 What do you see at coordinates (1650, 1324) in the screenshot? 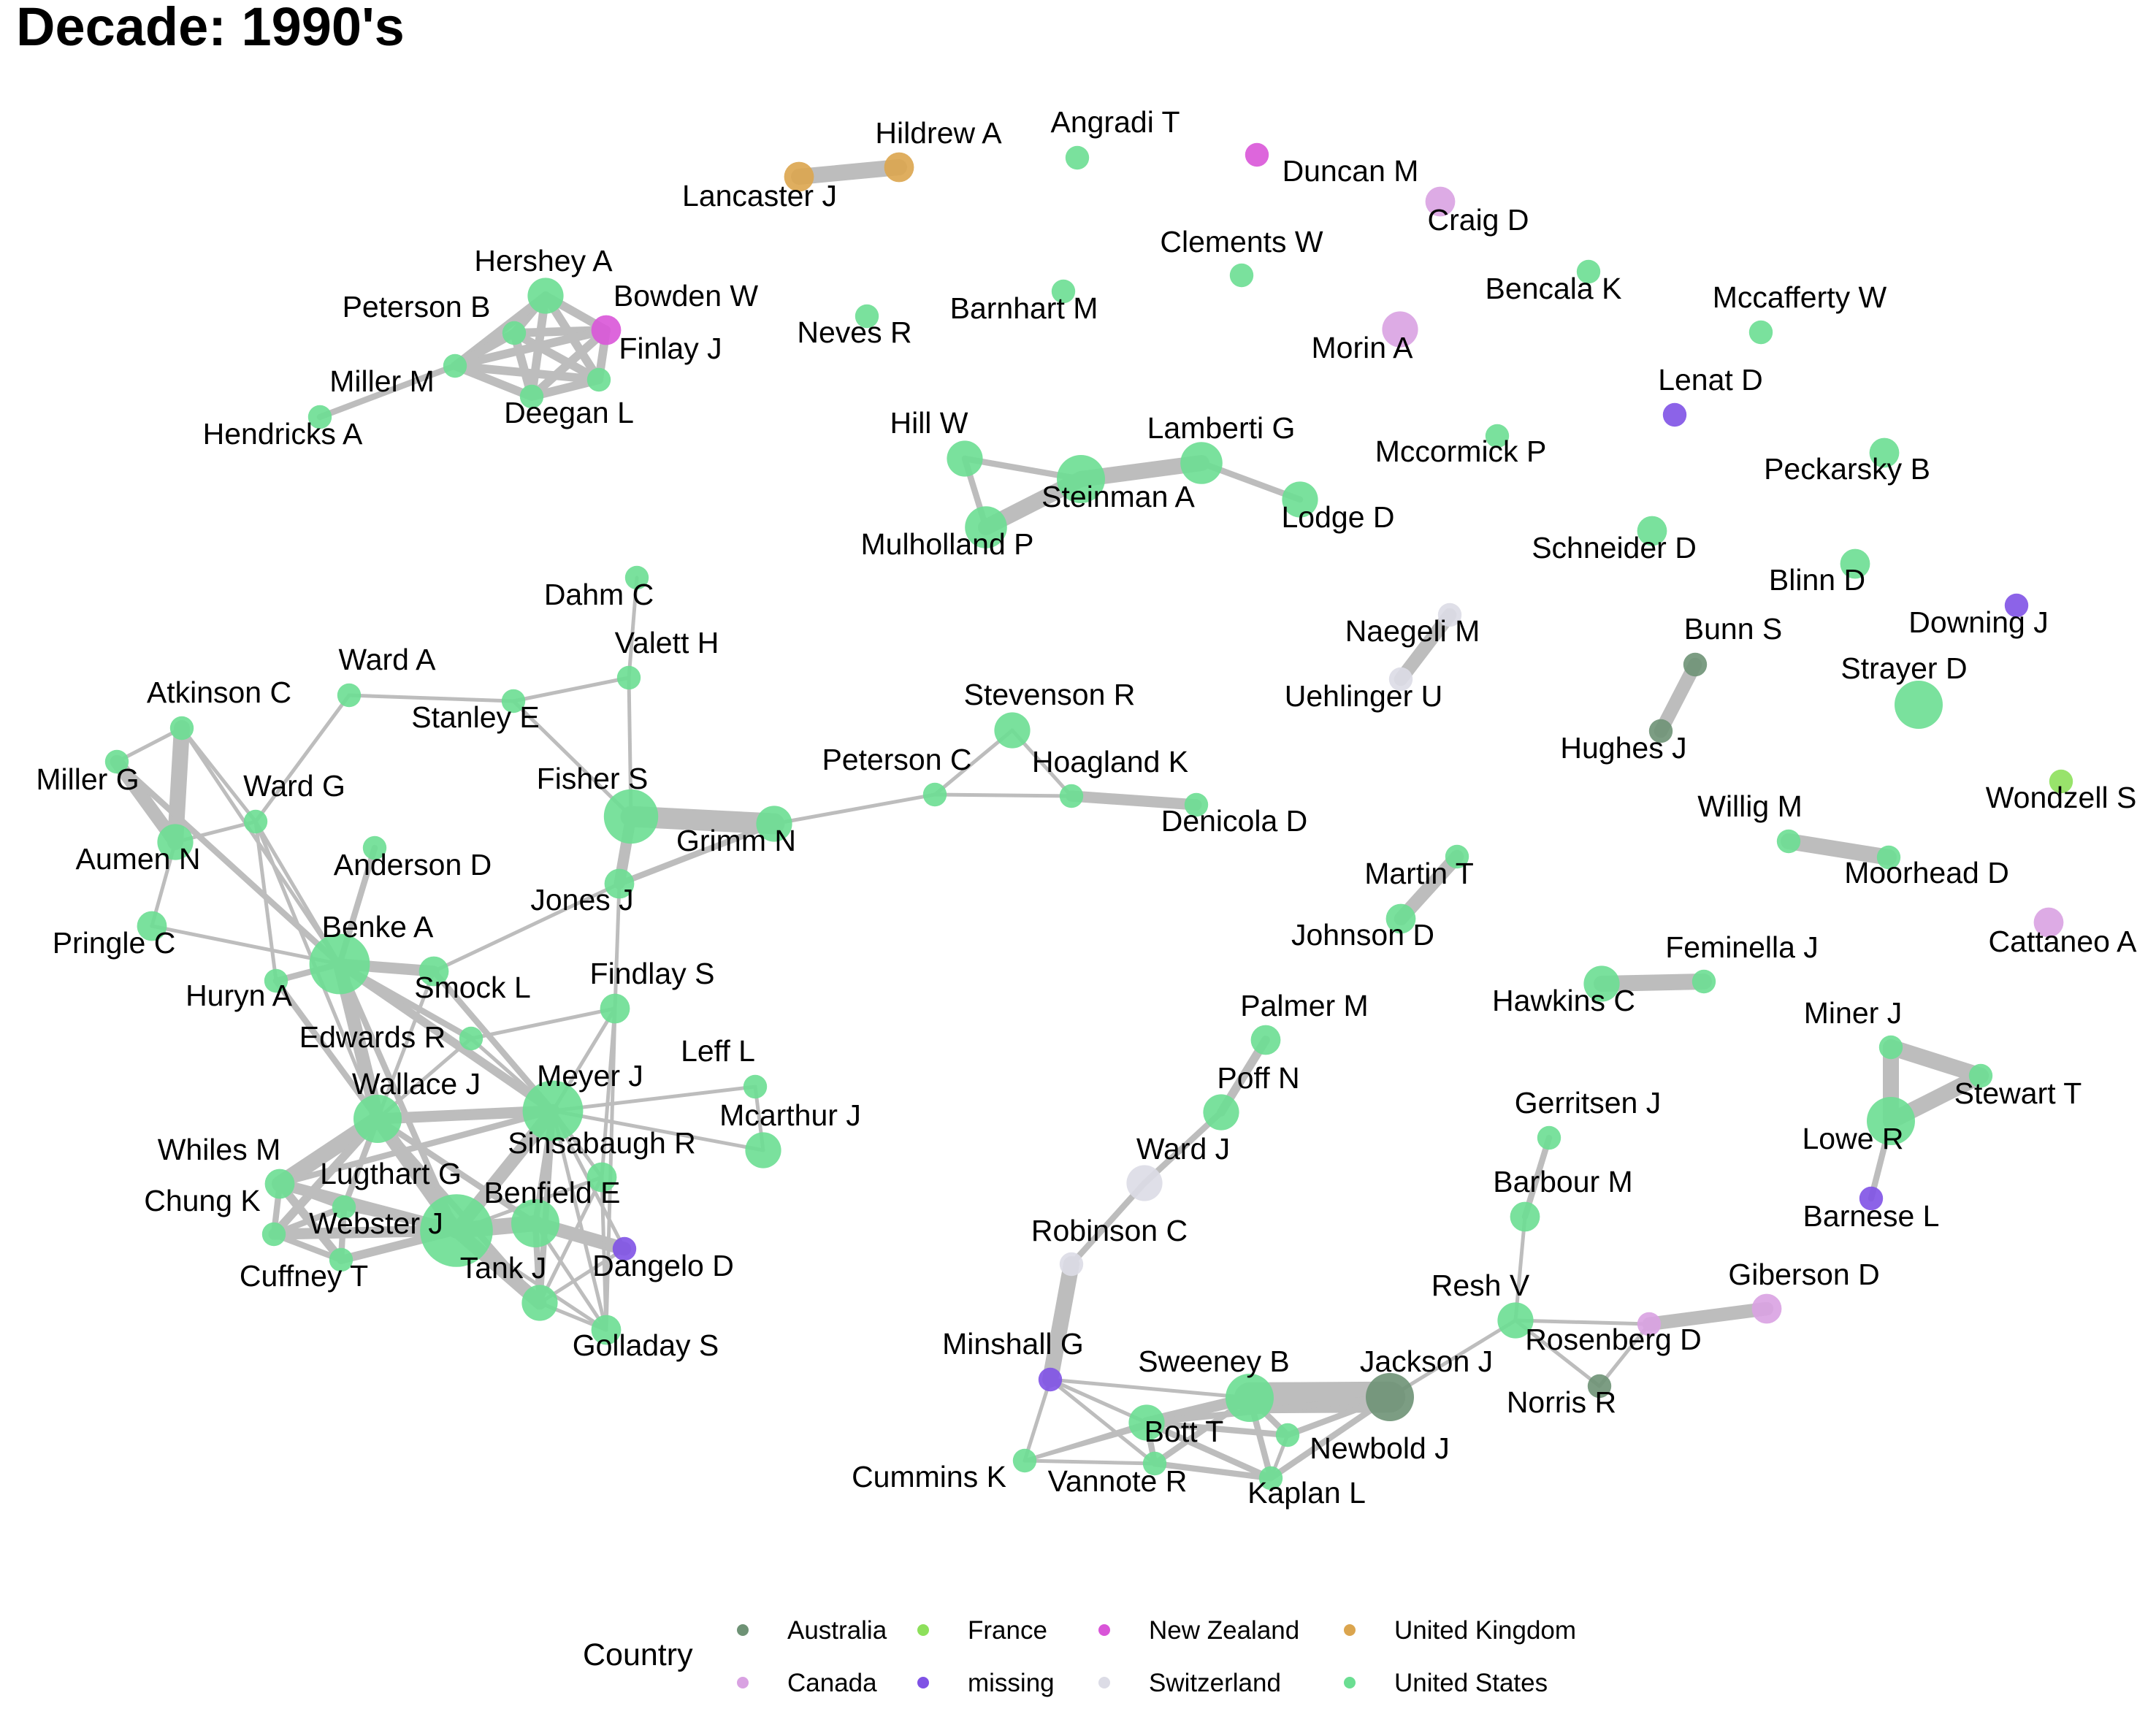
I see `node-rosenberg-d` at bounding box center [1650, 1324].